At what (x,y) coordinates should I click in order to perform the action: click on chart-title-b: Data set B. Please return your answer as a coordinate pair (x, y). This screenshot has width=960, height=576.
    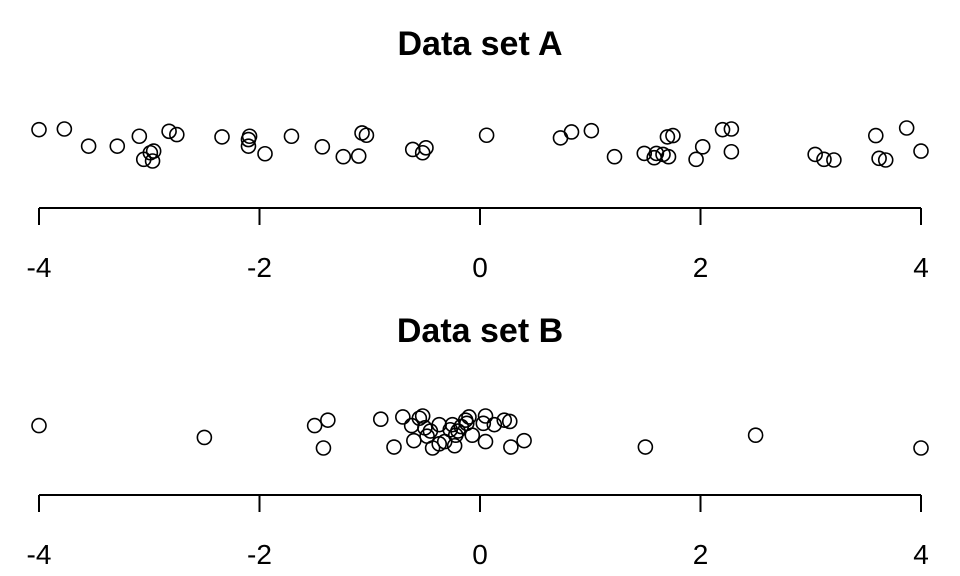
    Looking at the image, I should click on (480, 331).